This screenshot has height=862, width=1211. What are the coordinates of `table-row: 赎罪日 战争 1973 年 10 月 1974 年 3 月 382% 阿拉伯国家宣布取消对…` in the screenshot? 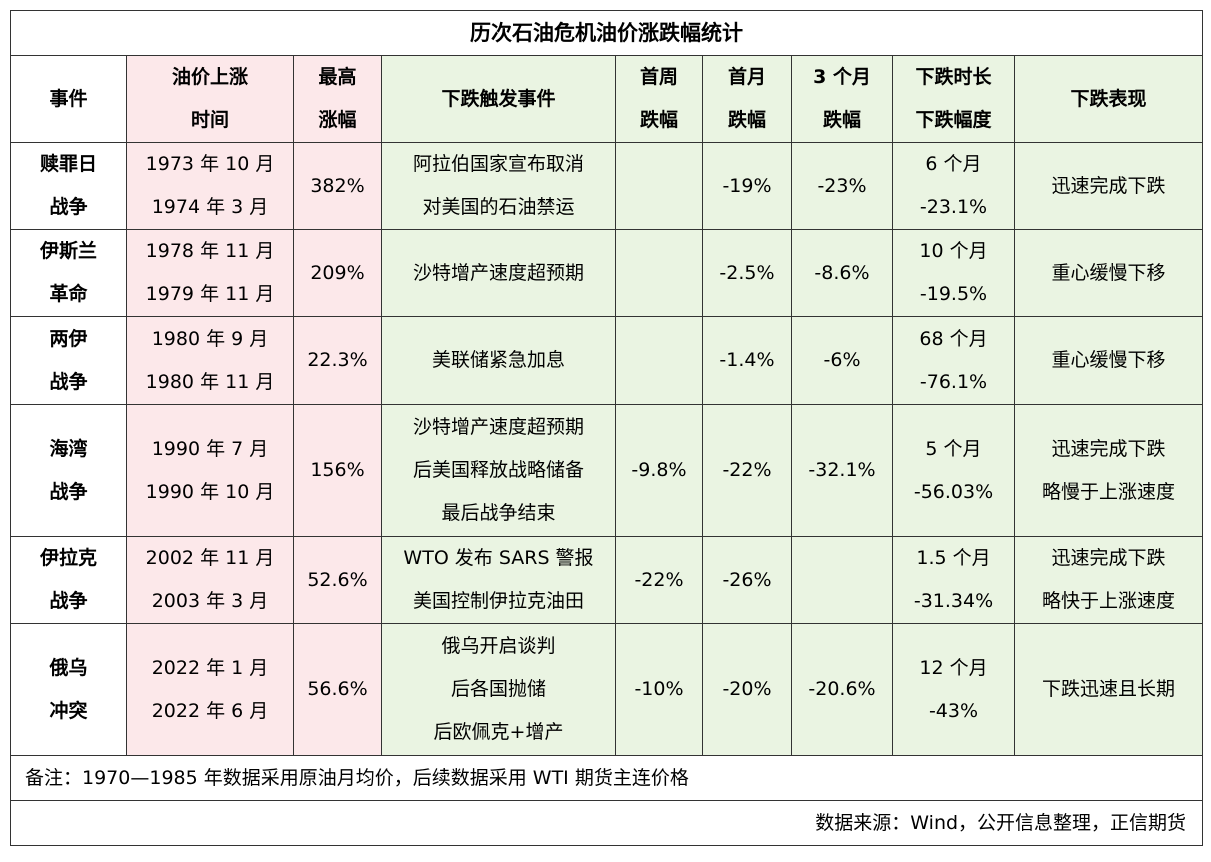 It's located at (607, 186).